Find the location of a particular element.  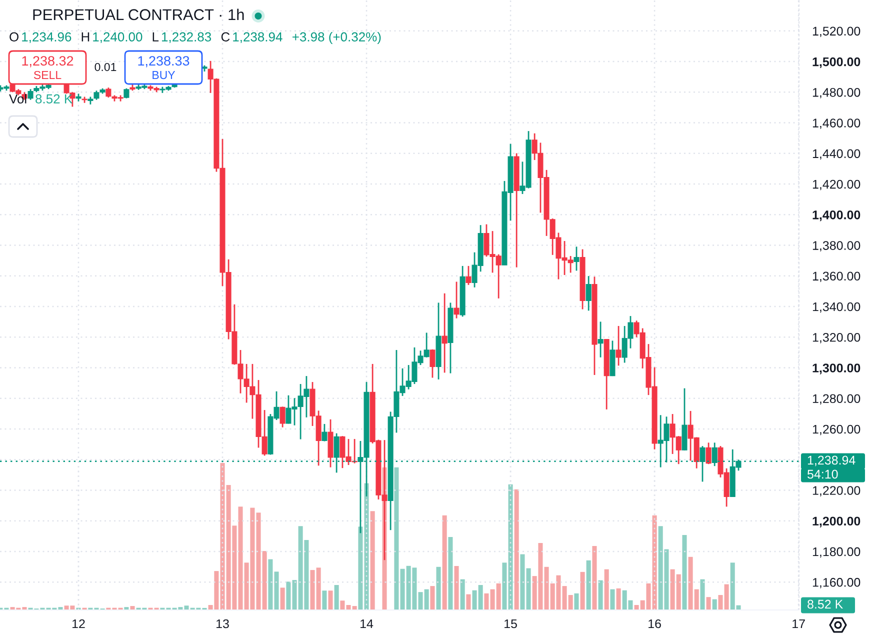

y-tick-label: 1,320.00 is located at coordinates (836, 338).